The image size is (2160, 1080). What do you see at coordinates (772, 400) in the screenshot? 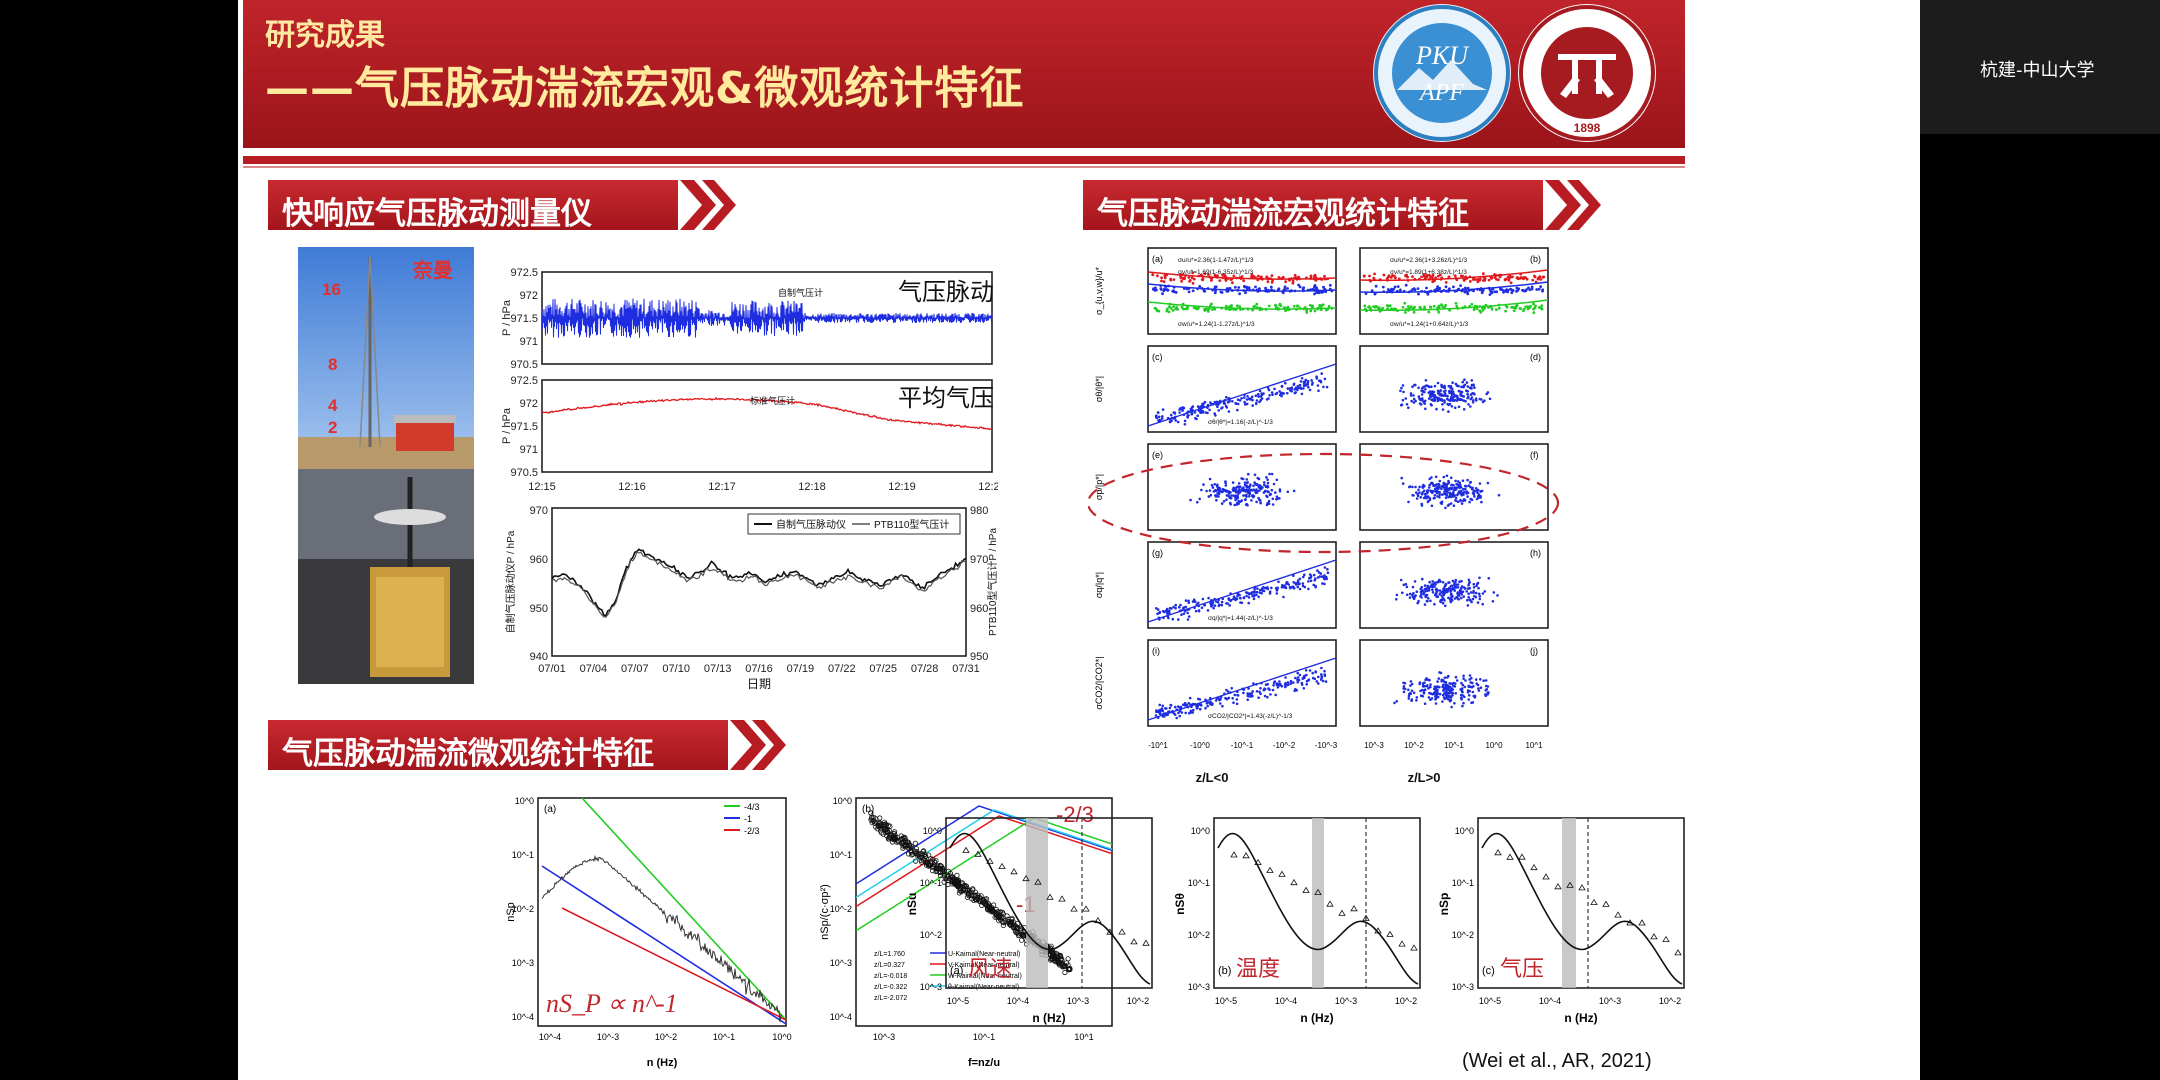
I see `ts2-inner-label: 标准气压计` at bounding box center [772, 400].